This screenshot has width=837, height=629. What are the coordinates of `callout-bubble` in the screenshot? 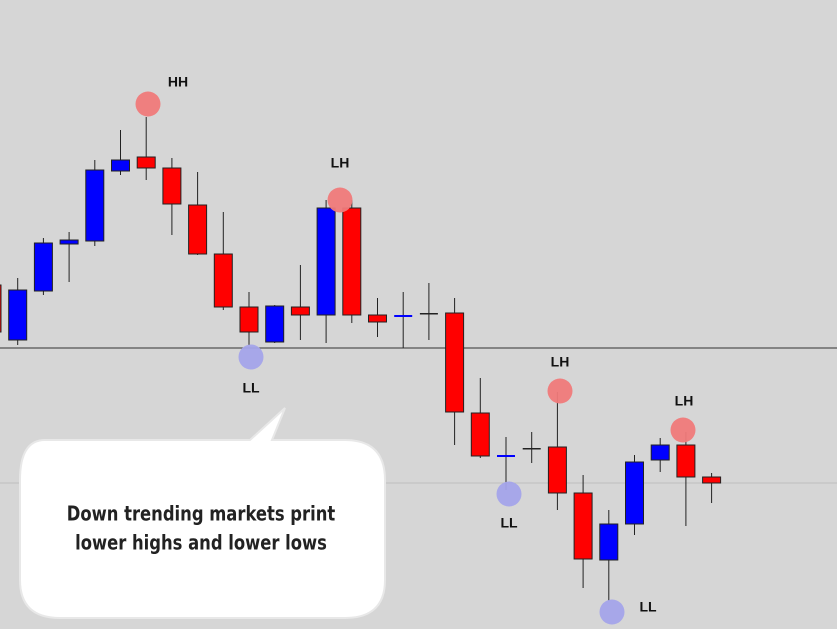 It's located at (202, 513).